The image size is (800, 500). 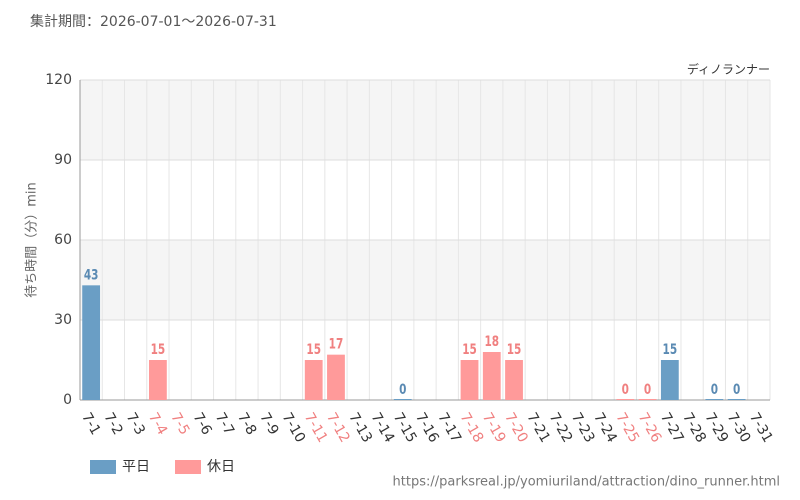 I want to click on y-tick-label: 90, so click(x=63, y=160).